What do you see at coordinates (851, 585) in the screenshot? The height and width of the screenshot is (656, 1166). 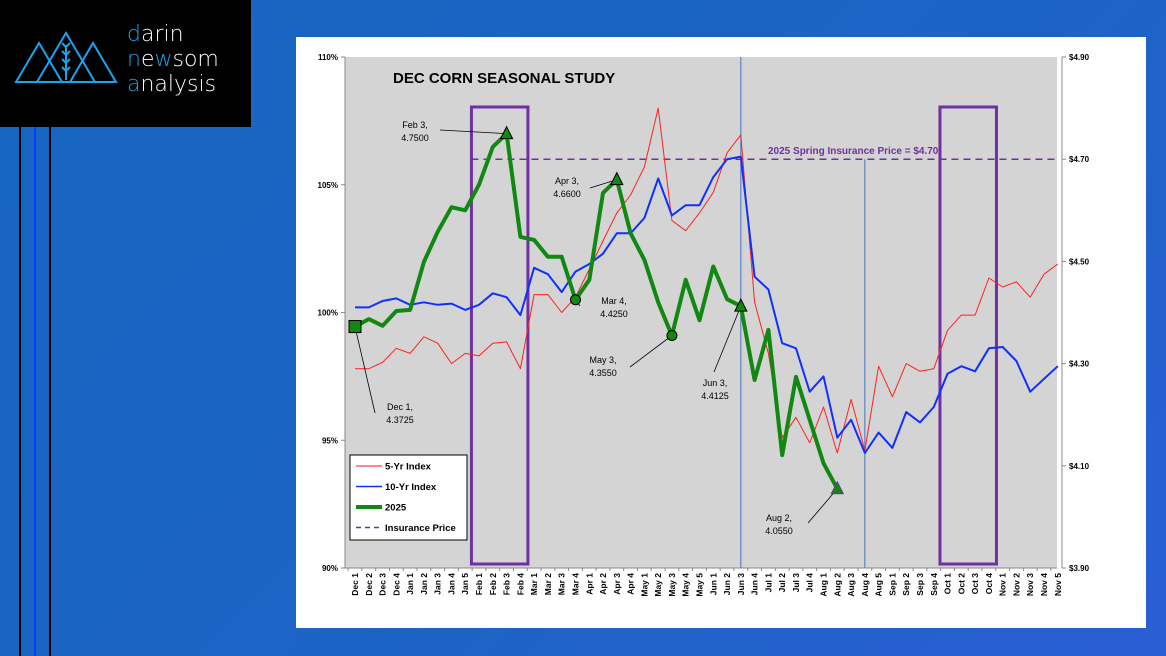 I see `x-tick-label: Aug 3` at bounding box center [851, 585].